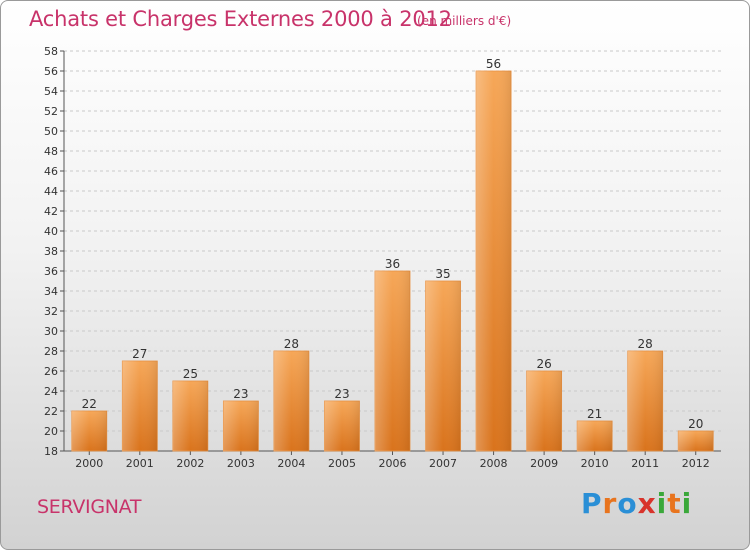  What do you see at coordinates (594, 414) in the screenshot?
I see `data-label: 21` at bounding box center [594, 414].